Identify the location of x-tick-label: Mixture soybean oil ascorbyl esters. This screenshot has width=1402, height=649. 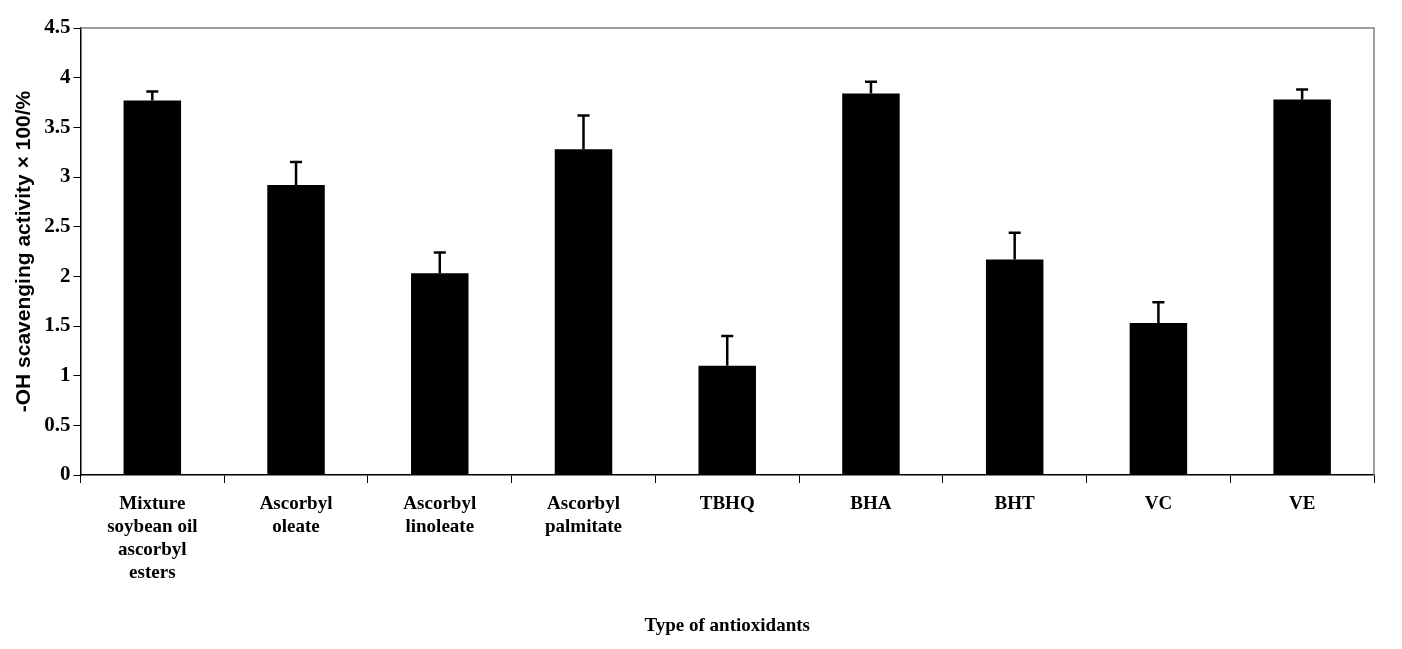
(152, 537).